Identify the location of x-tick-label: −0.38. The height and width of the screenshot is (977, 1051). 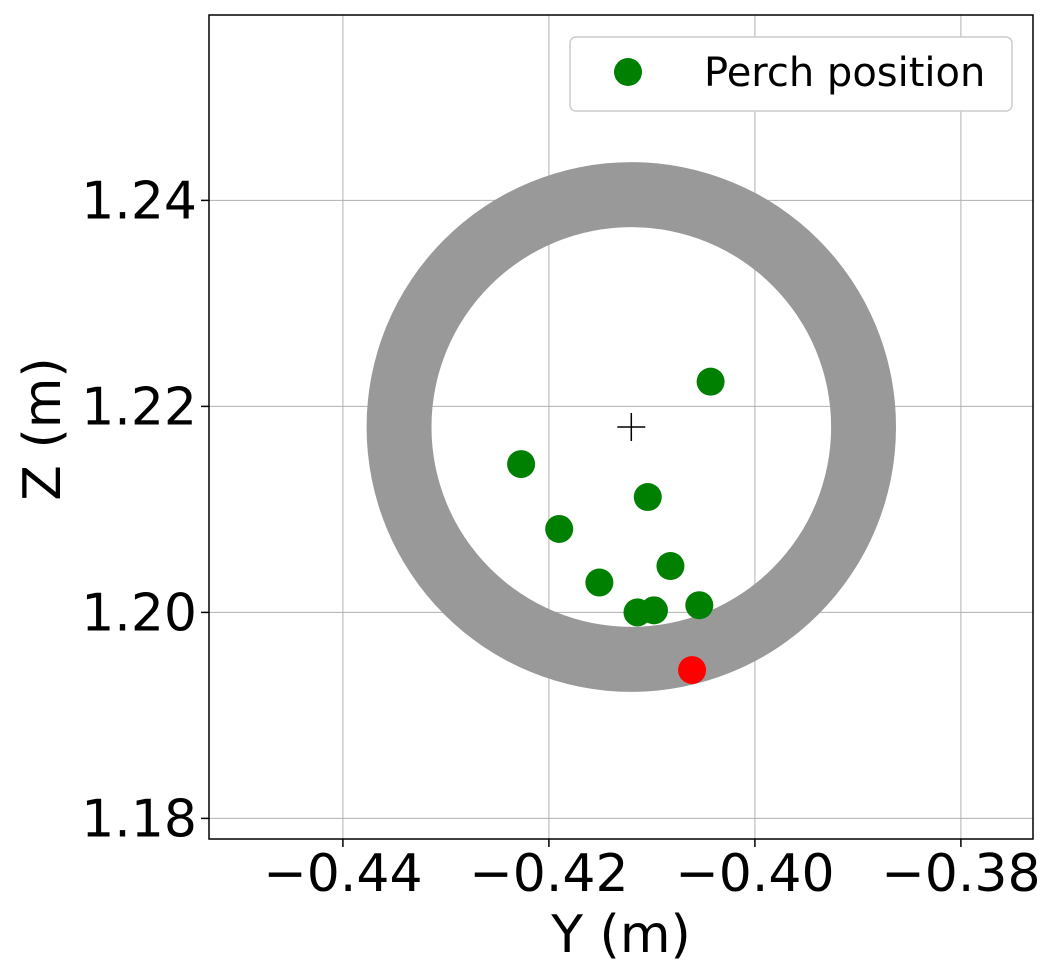
(960, 874).